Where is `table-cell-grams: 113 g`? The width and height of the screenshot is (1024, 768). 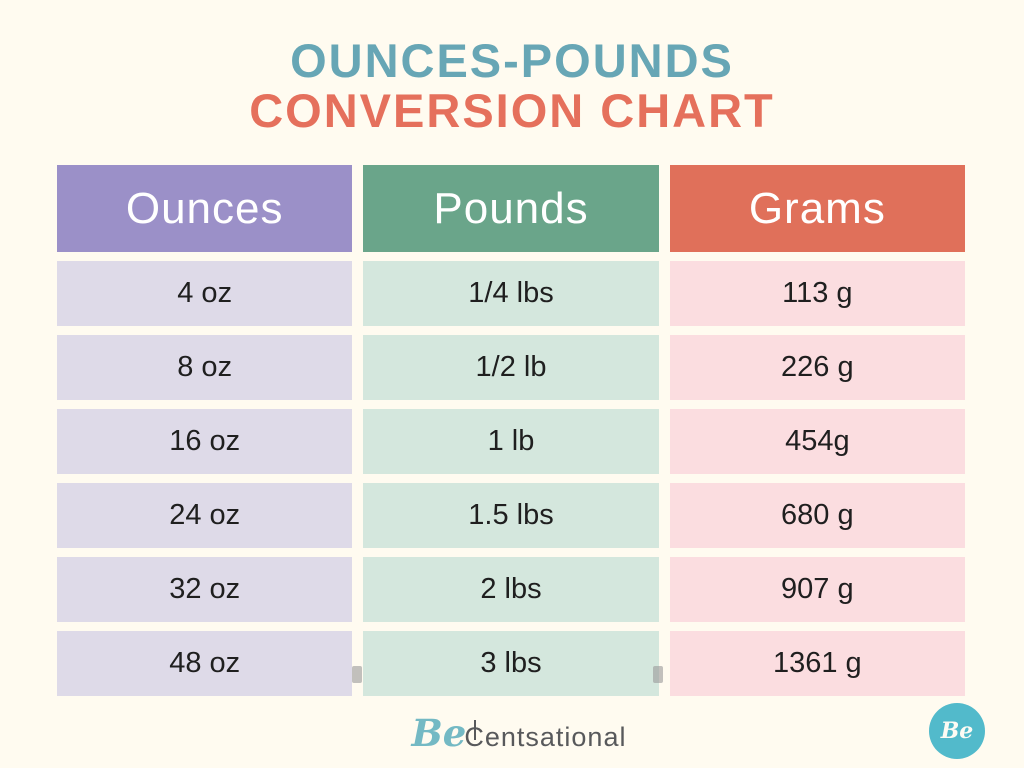 table-cell-grams: 113 g is located at coordinates (817, 293).